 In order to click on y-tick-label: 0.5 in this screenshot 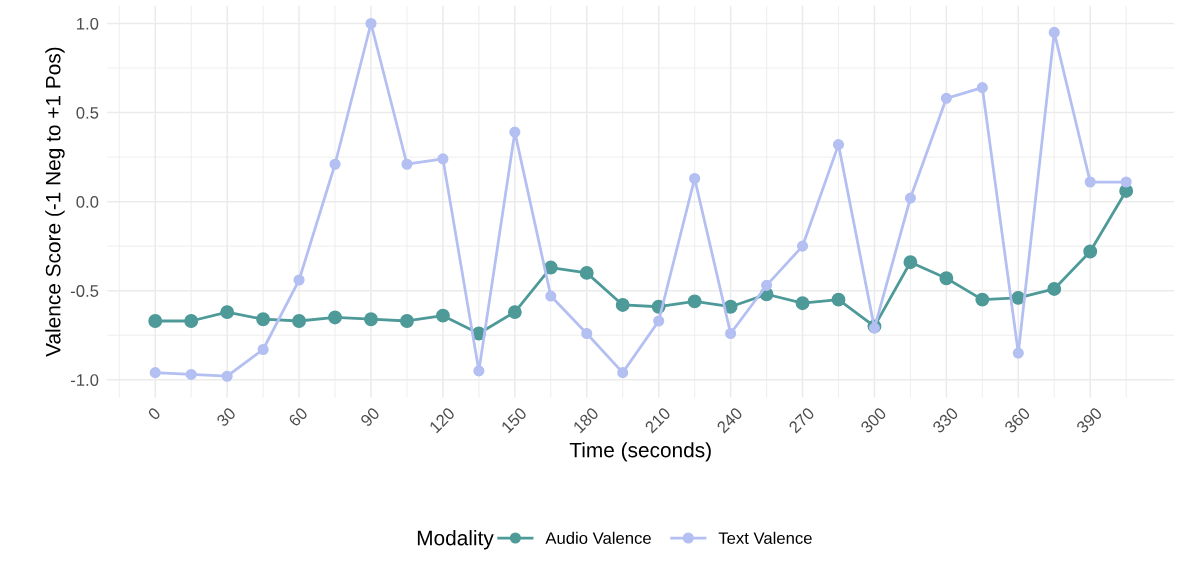, I will do `click(87, 112)`.